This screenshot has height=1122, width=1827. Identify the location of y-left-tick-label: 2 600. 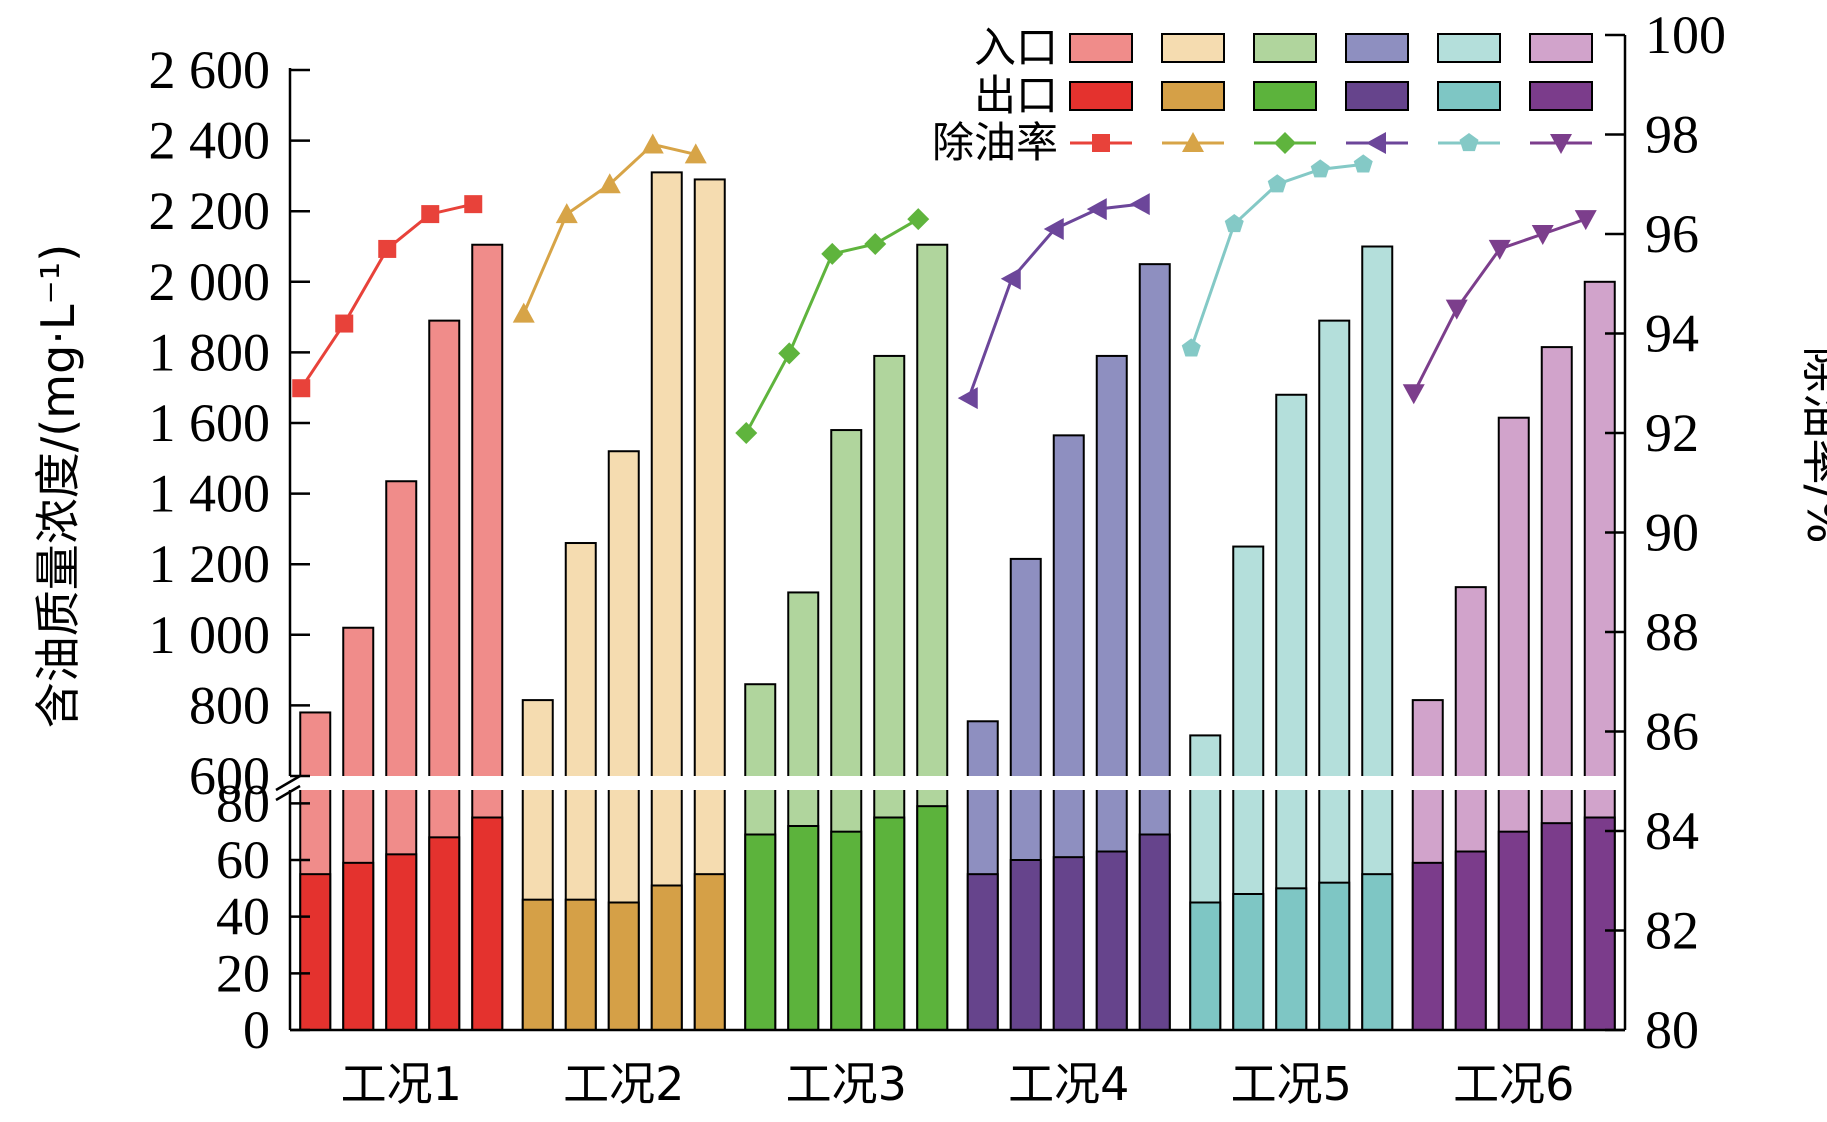
(210, 70).